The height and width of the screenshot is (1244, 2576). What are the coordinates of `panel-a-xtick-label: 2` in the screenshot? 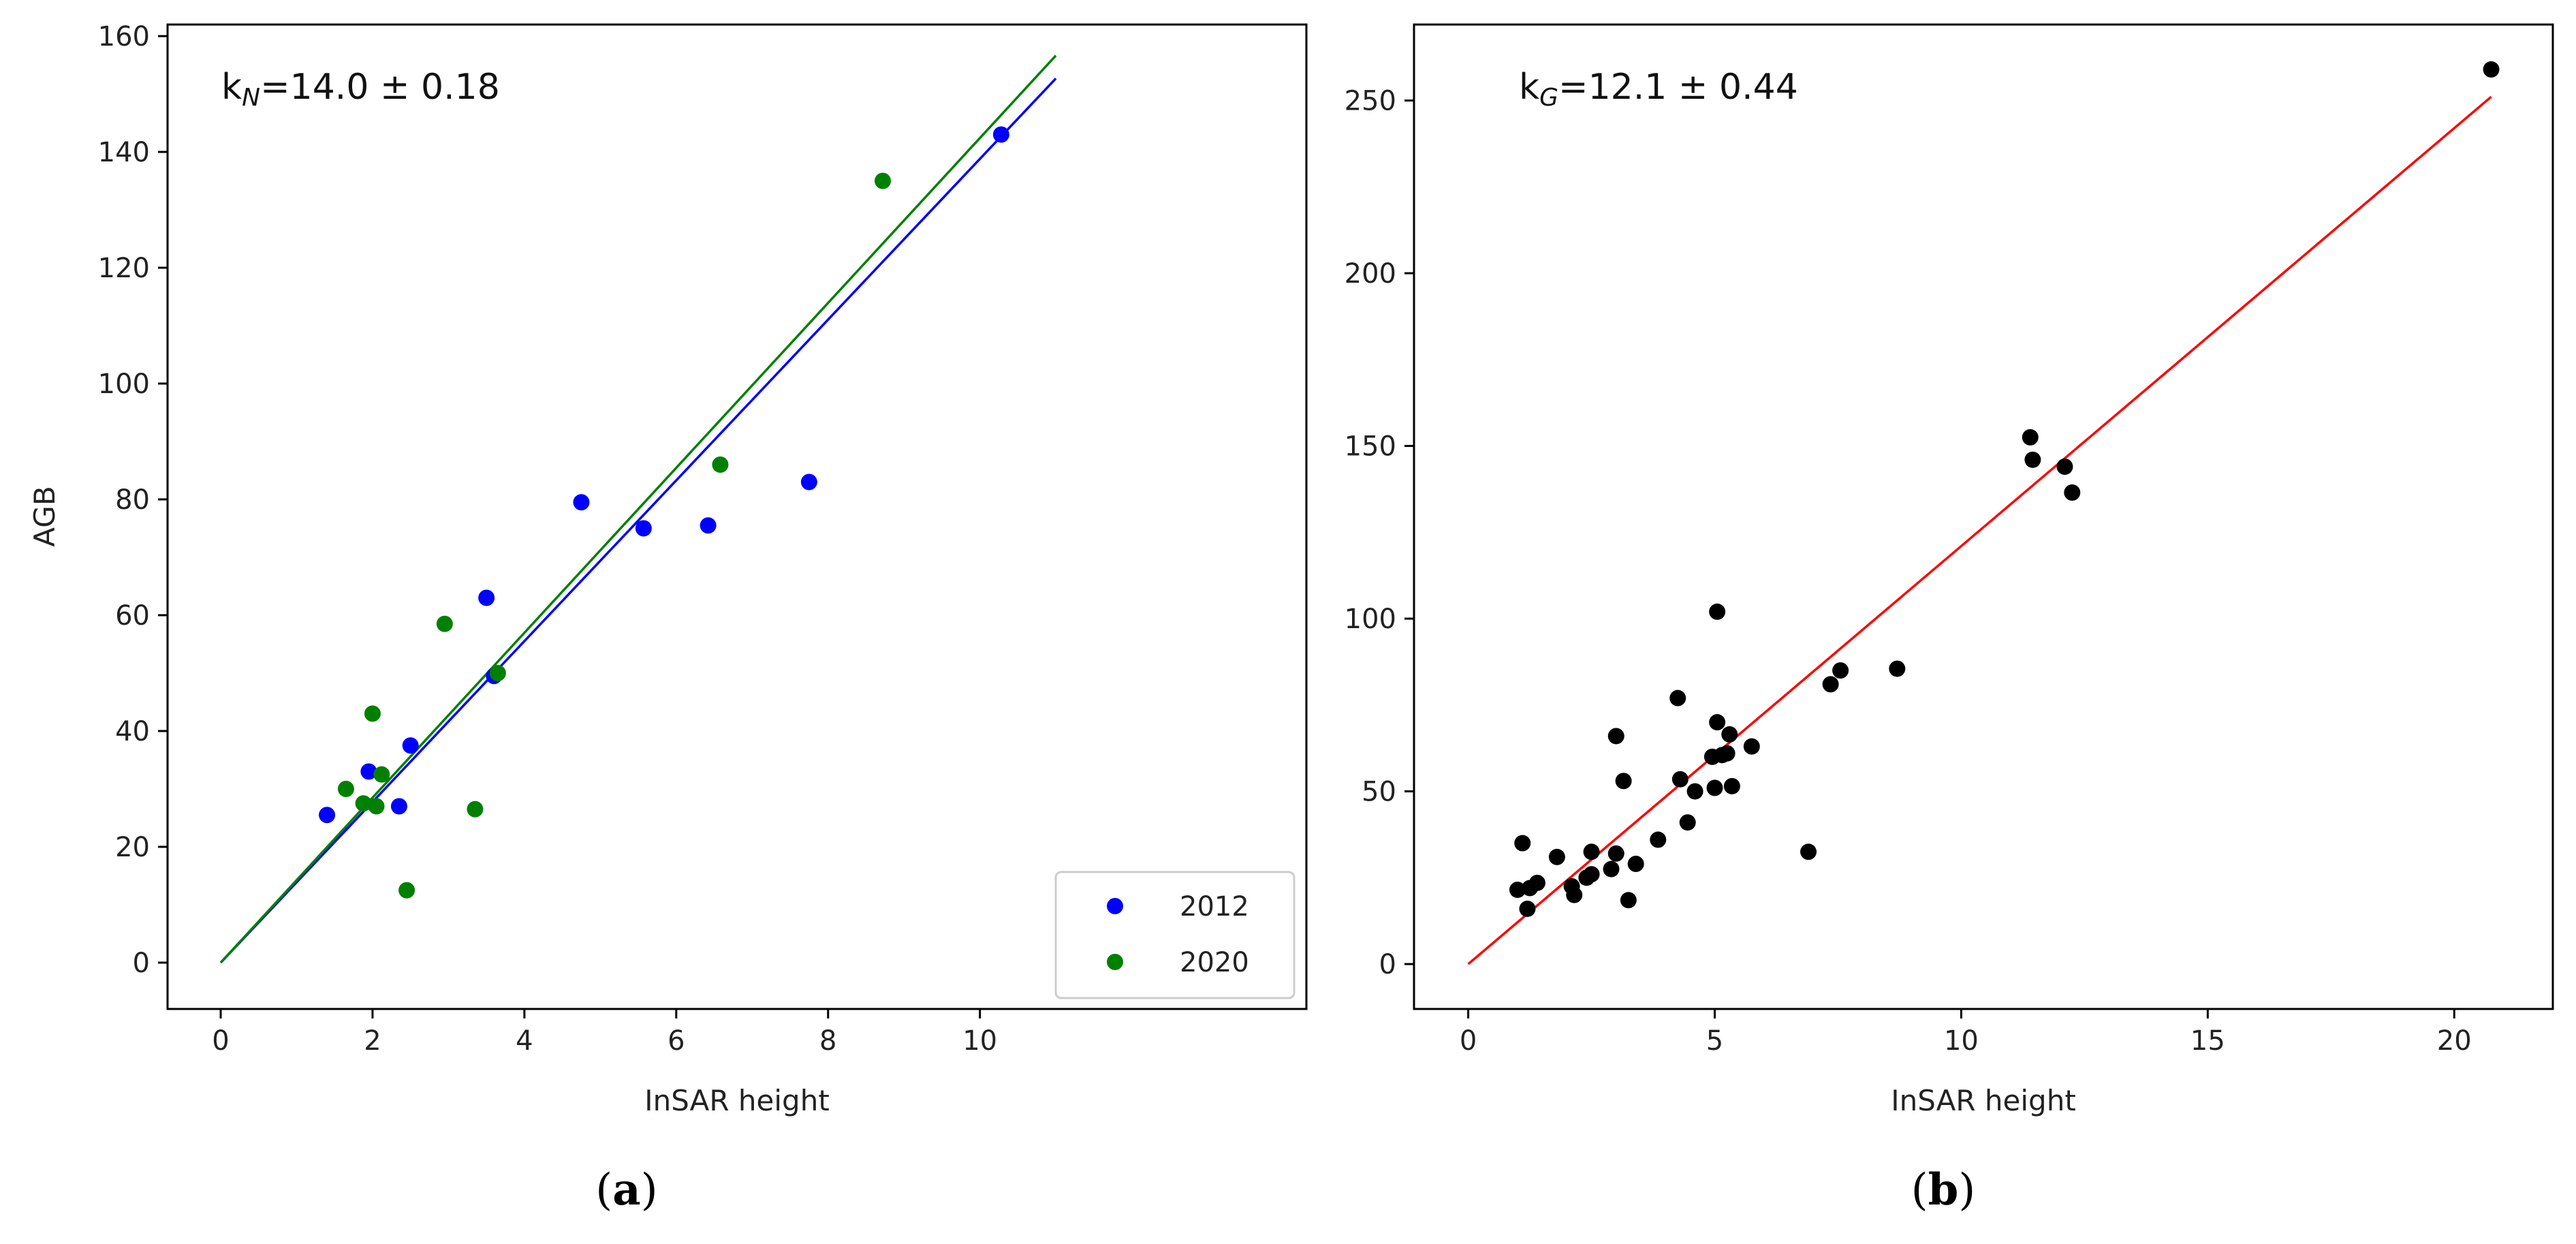 It's located at (372, 1041).